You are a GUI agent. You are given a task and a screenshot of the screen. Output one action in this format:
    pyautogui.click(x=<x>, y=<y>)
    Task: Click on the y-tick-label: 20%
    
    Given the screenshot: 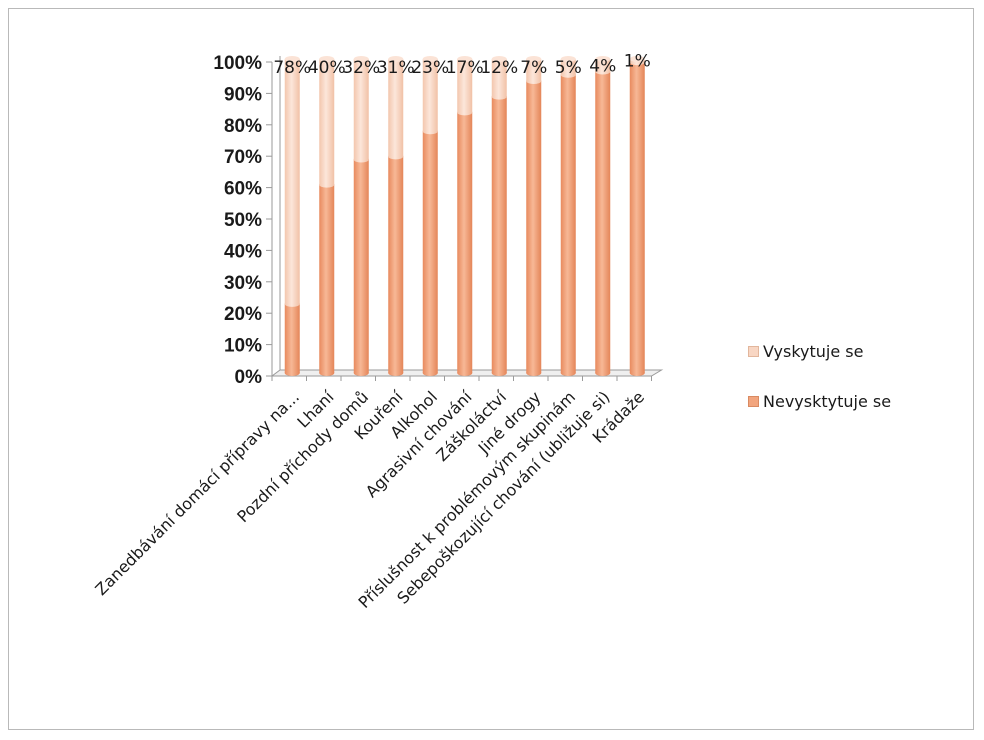 What is the action you would take?
    pyautogui.click(x=243, y=314)
    